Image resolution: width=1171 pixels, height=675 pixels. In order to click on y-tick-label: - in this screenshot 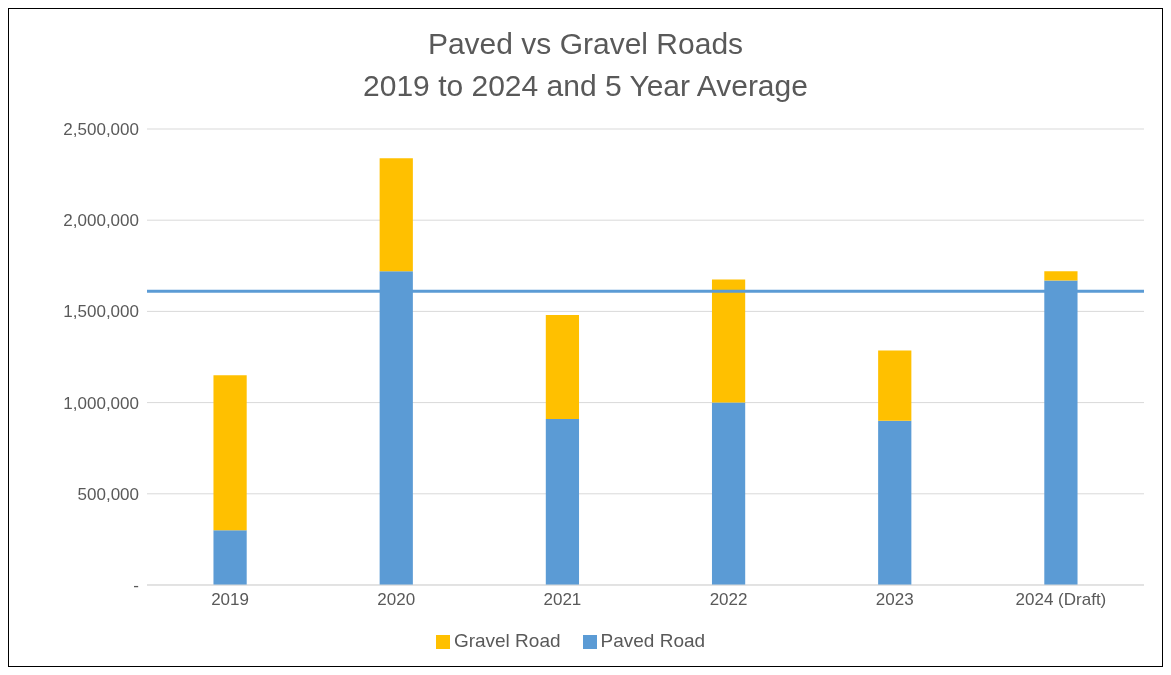, I will do `click(136, 586)`.